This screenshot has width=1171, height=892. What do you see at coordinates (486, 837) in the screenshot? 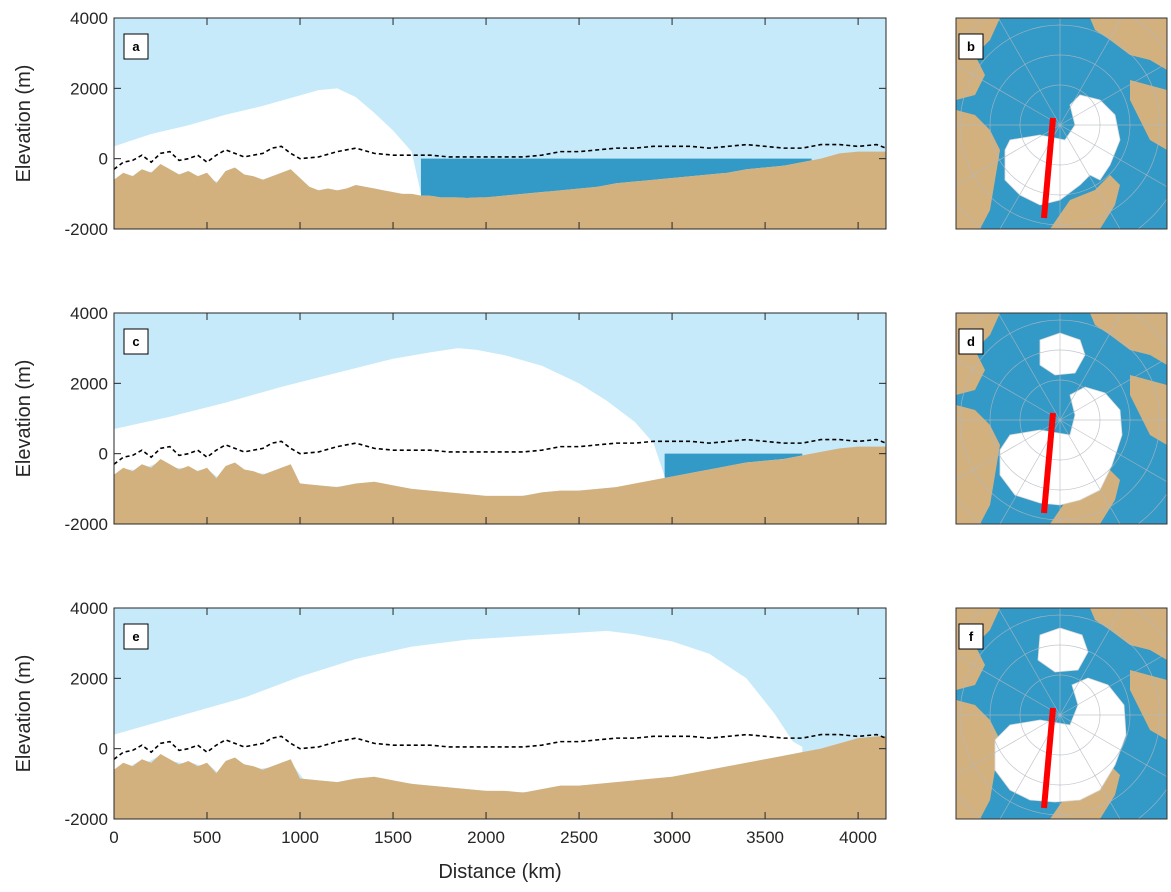
I see `x-tick-label: 2000` at bounding box center [486, 837].